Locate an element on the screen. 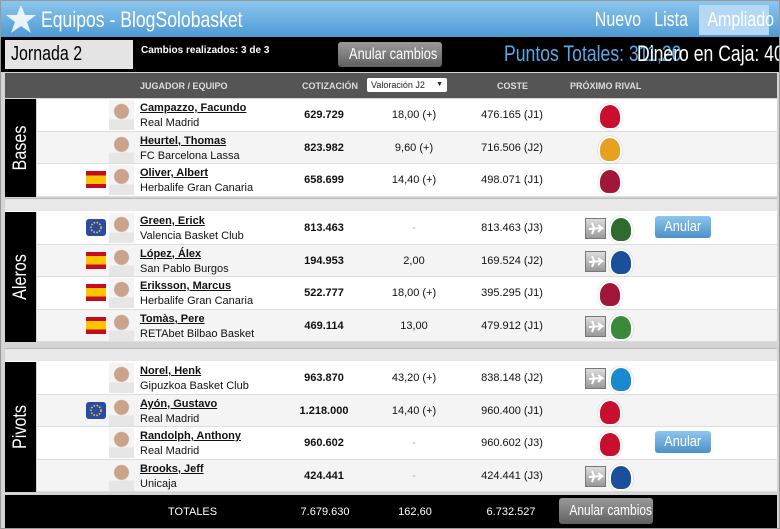  group-label: Bases is located at coordinates (20, 148).